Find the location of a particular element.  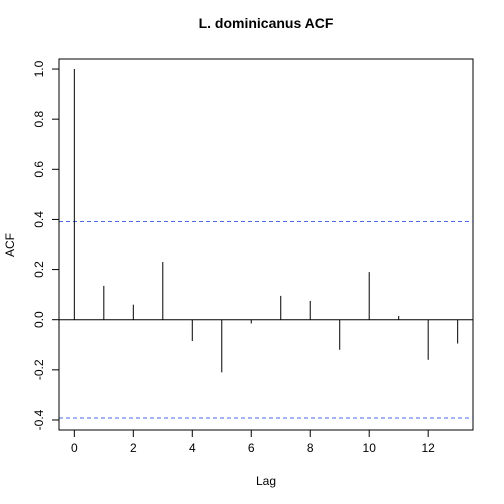

x-tick-label: 12 is located at coordinates (428, 448).